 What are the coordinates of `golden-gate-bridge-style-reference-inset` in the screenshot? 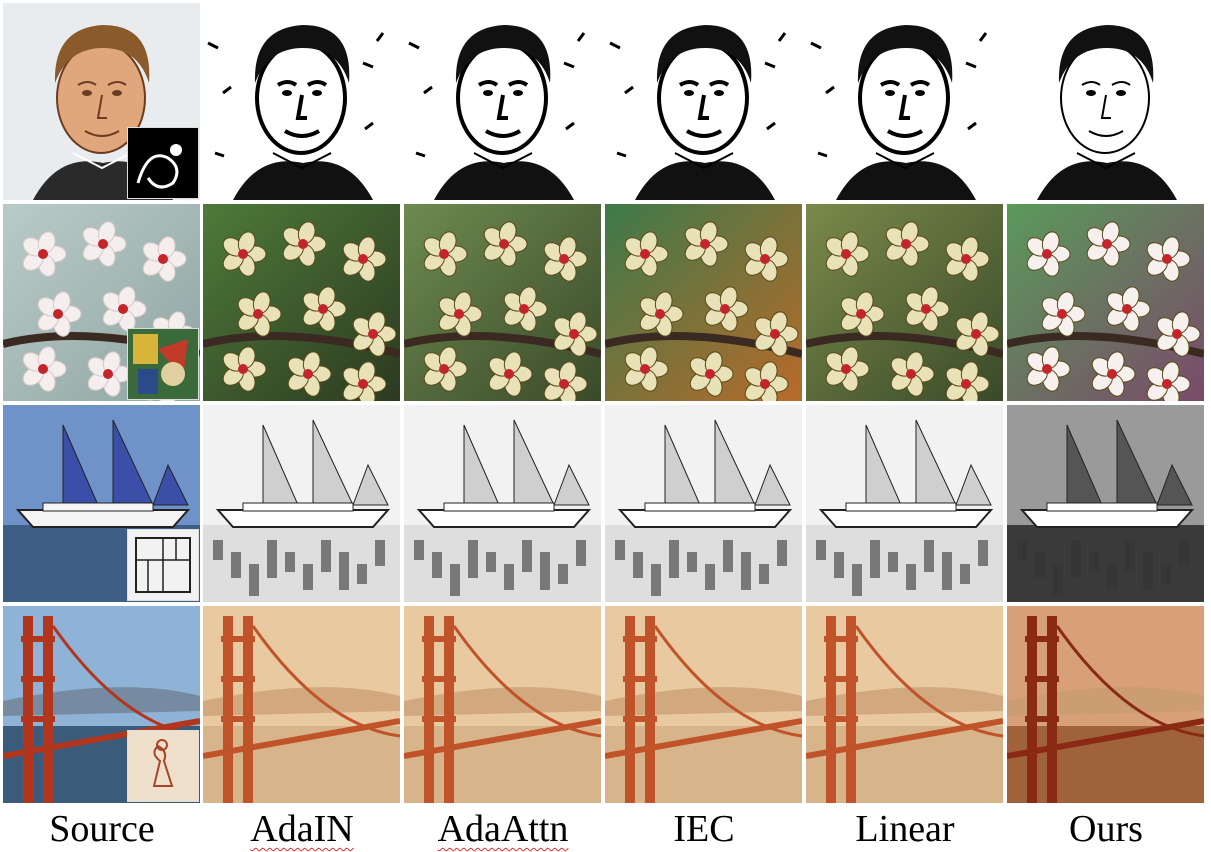 It's located at (163, 766).